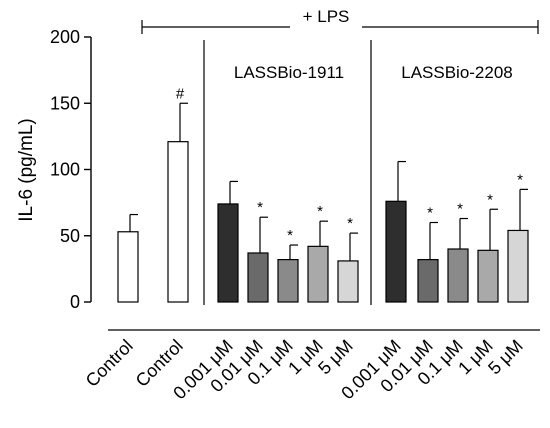 The width and height of the screenshot is (550, 428). Describe the element at coordinates (320, 211) in the screenshot. I see `significance-mark-5: *` at that location.